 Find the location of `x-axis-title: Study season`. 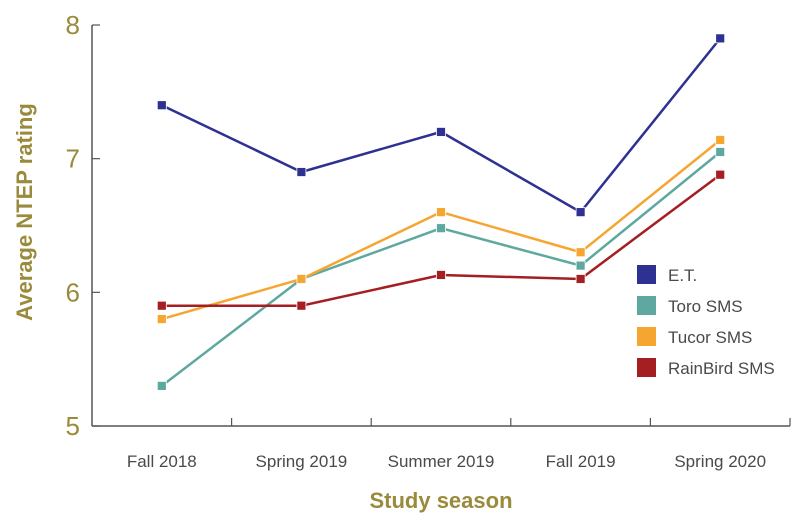

x-axis-title: Study season is located at coordinates (440, 500).